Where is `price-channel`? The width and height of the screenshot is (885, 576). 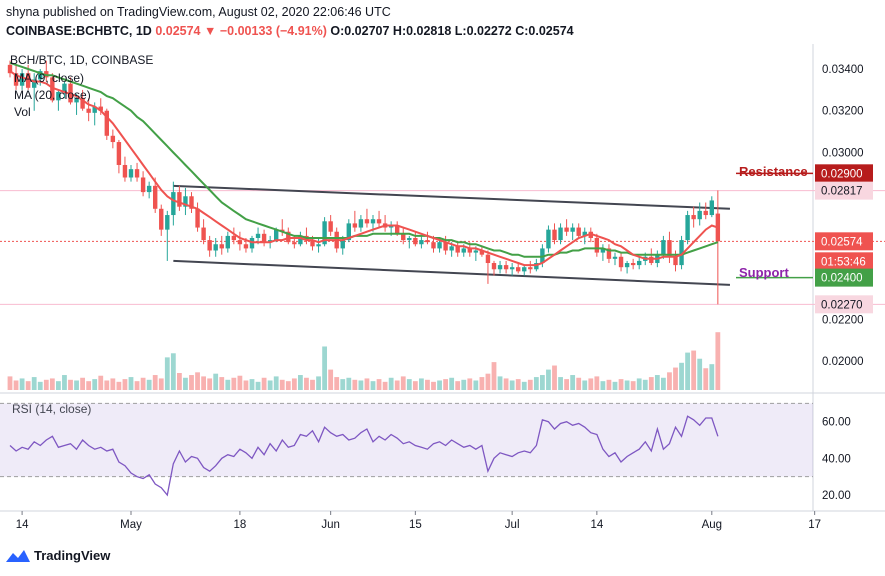
price-channel is located at coordinates (451, 235).